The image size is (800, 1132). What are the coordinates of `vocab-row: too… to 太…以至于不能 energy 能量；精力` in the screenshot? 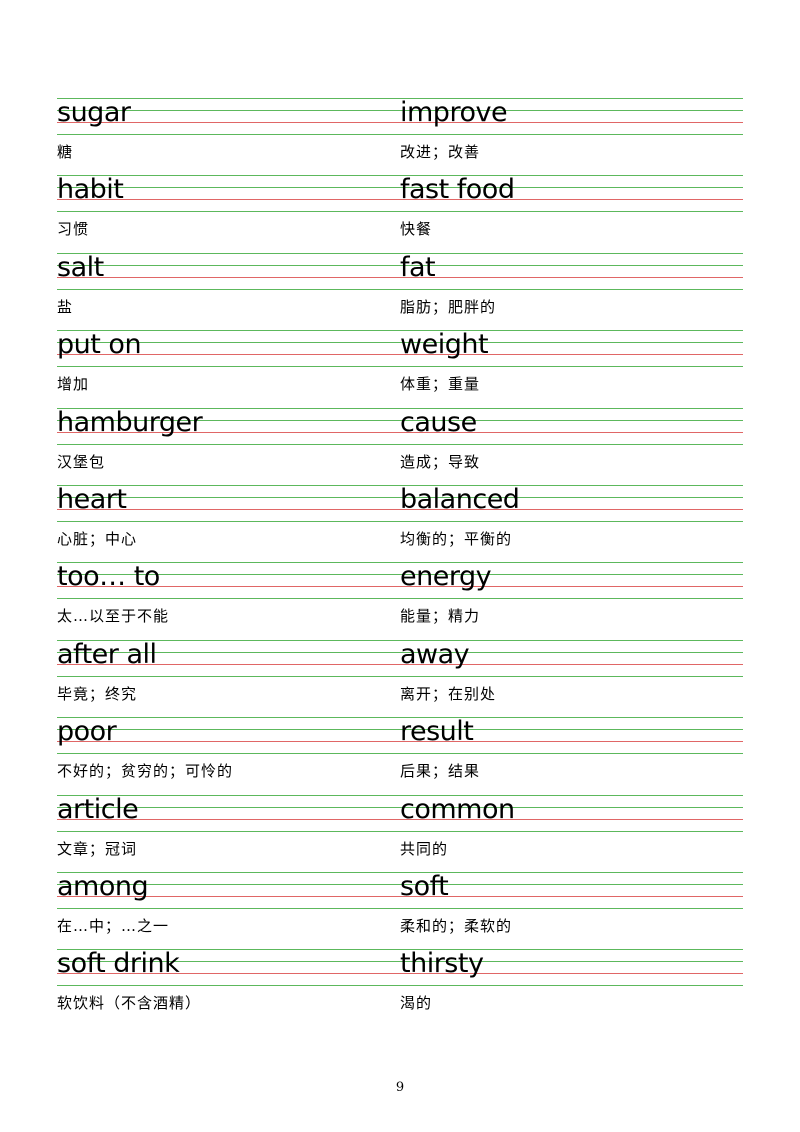 It's located at (400, 600).